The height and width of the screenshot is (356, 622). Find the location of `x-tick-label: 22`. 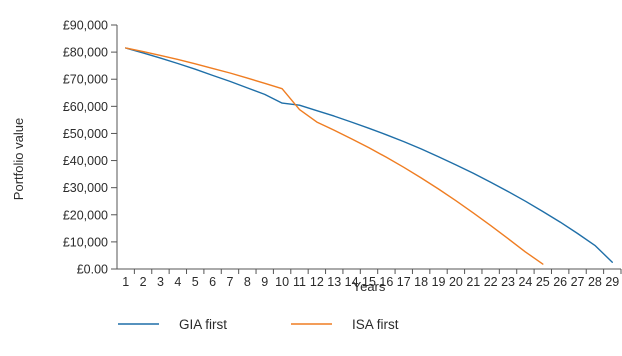

x-tick-label: 22 is located at coordinates (491, 282).